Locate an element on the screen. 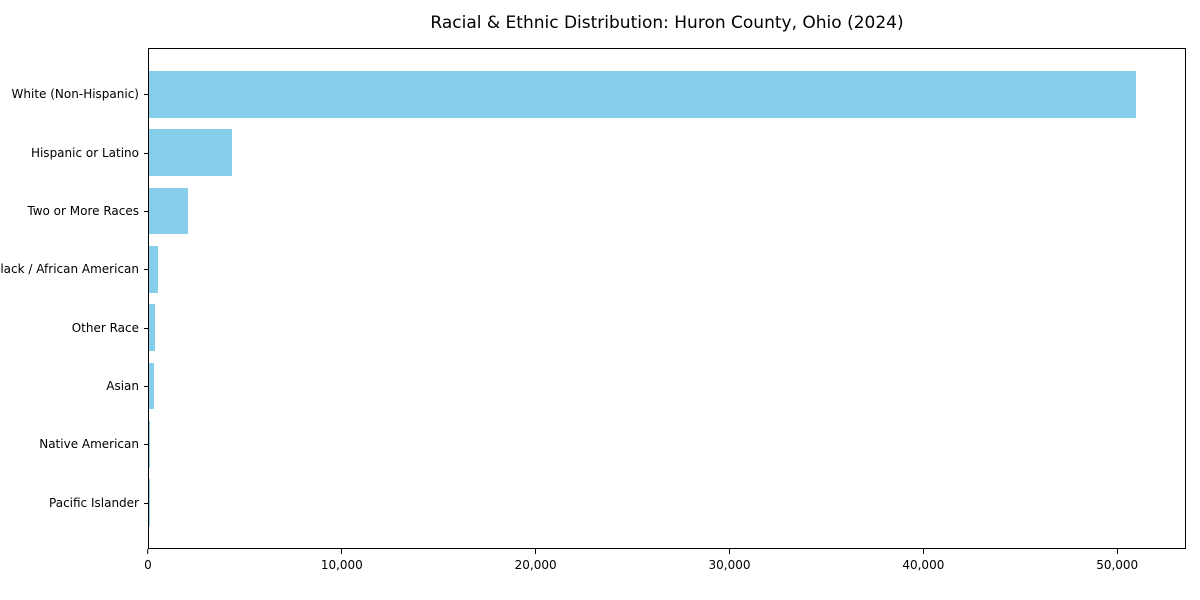 Image resolution: width=1200 pixels, height=600 pixels. y-axis-category-label: Hispanic or Latino is located at coordinates (84, 152).